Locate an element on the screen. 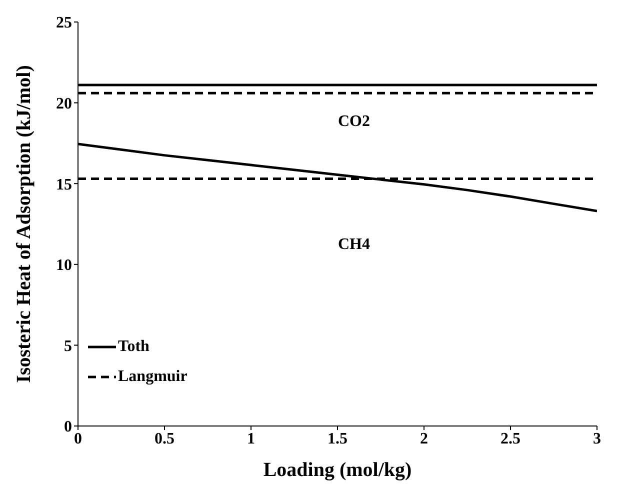 This screenshot has width=630, height=494. legend-label: Toth is located at coordinates (134, 347).